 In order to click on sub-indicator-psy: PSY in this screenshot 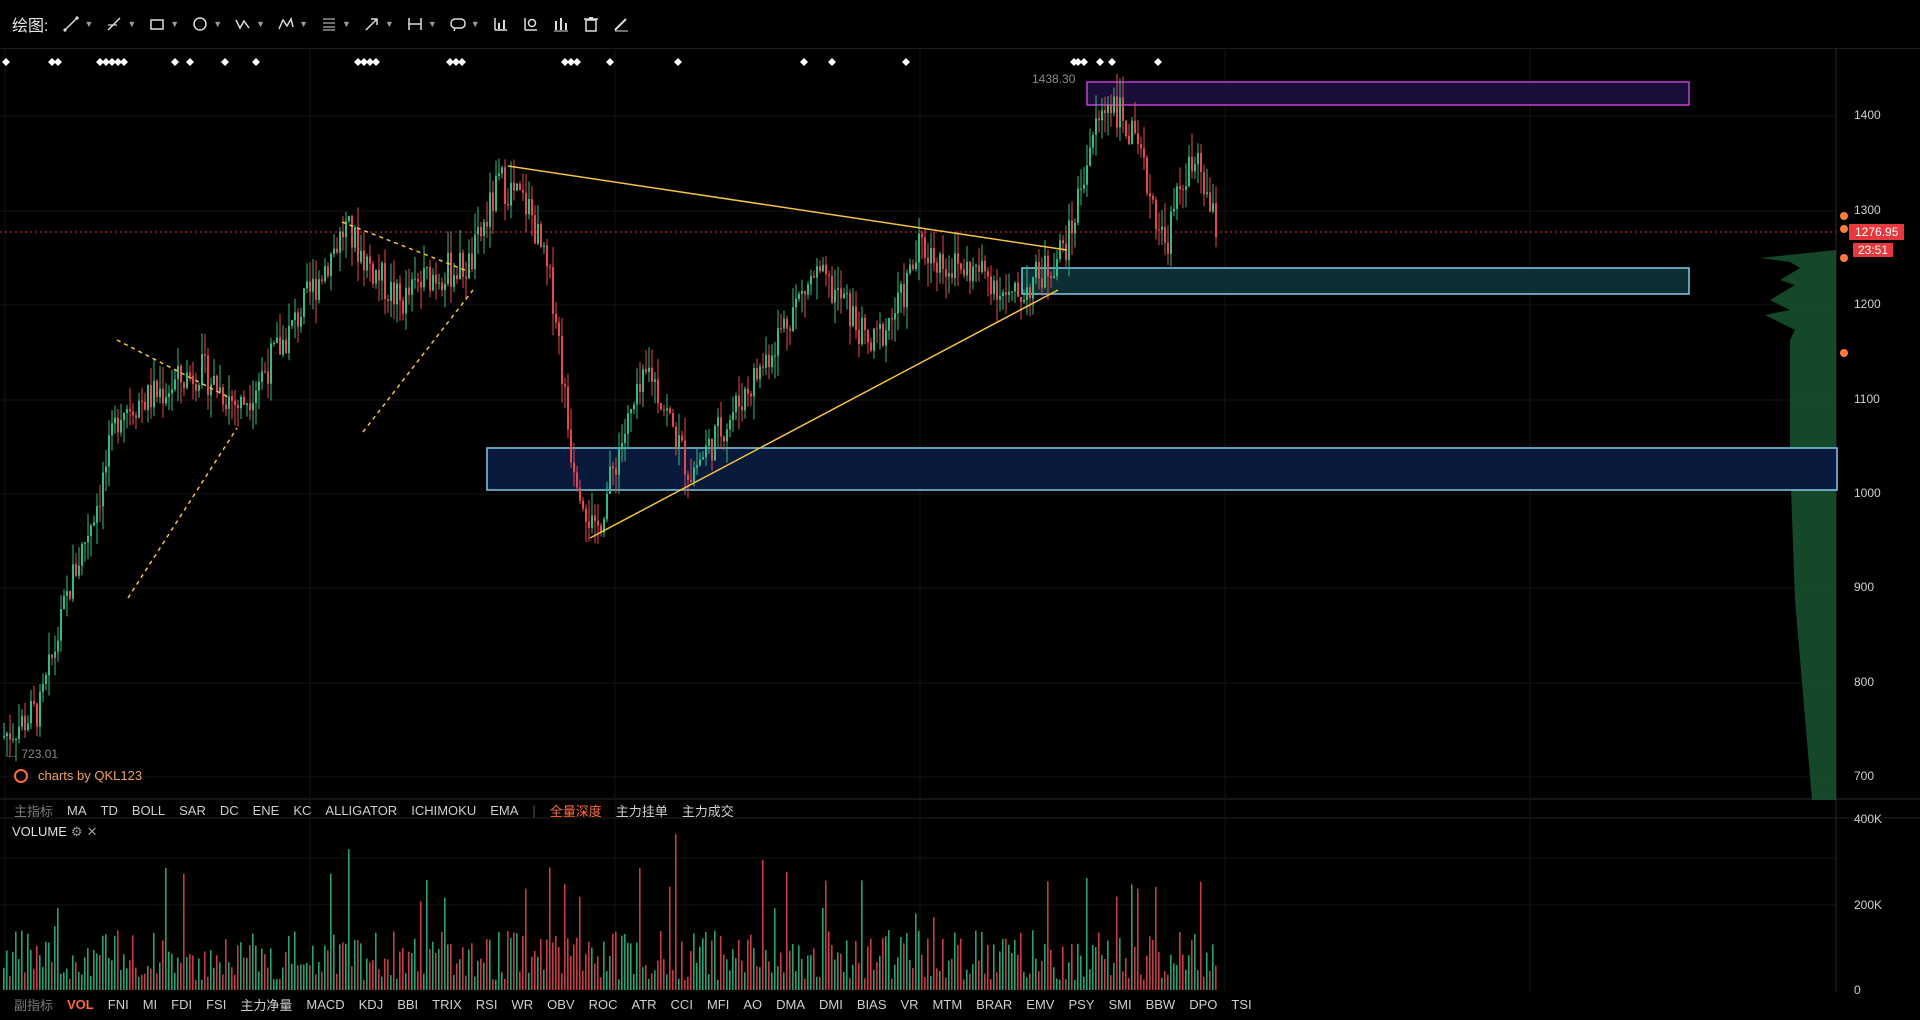, I will do `click(1081, 1004)`.